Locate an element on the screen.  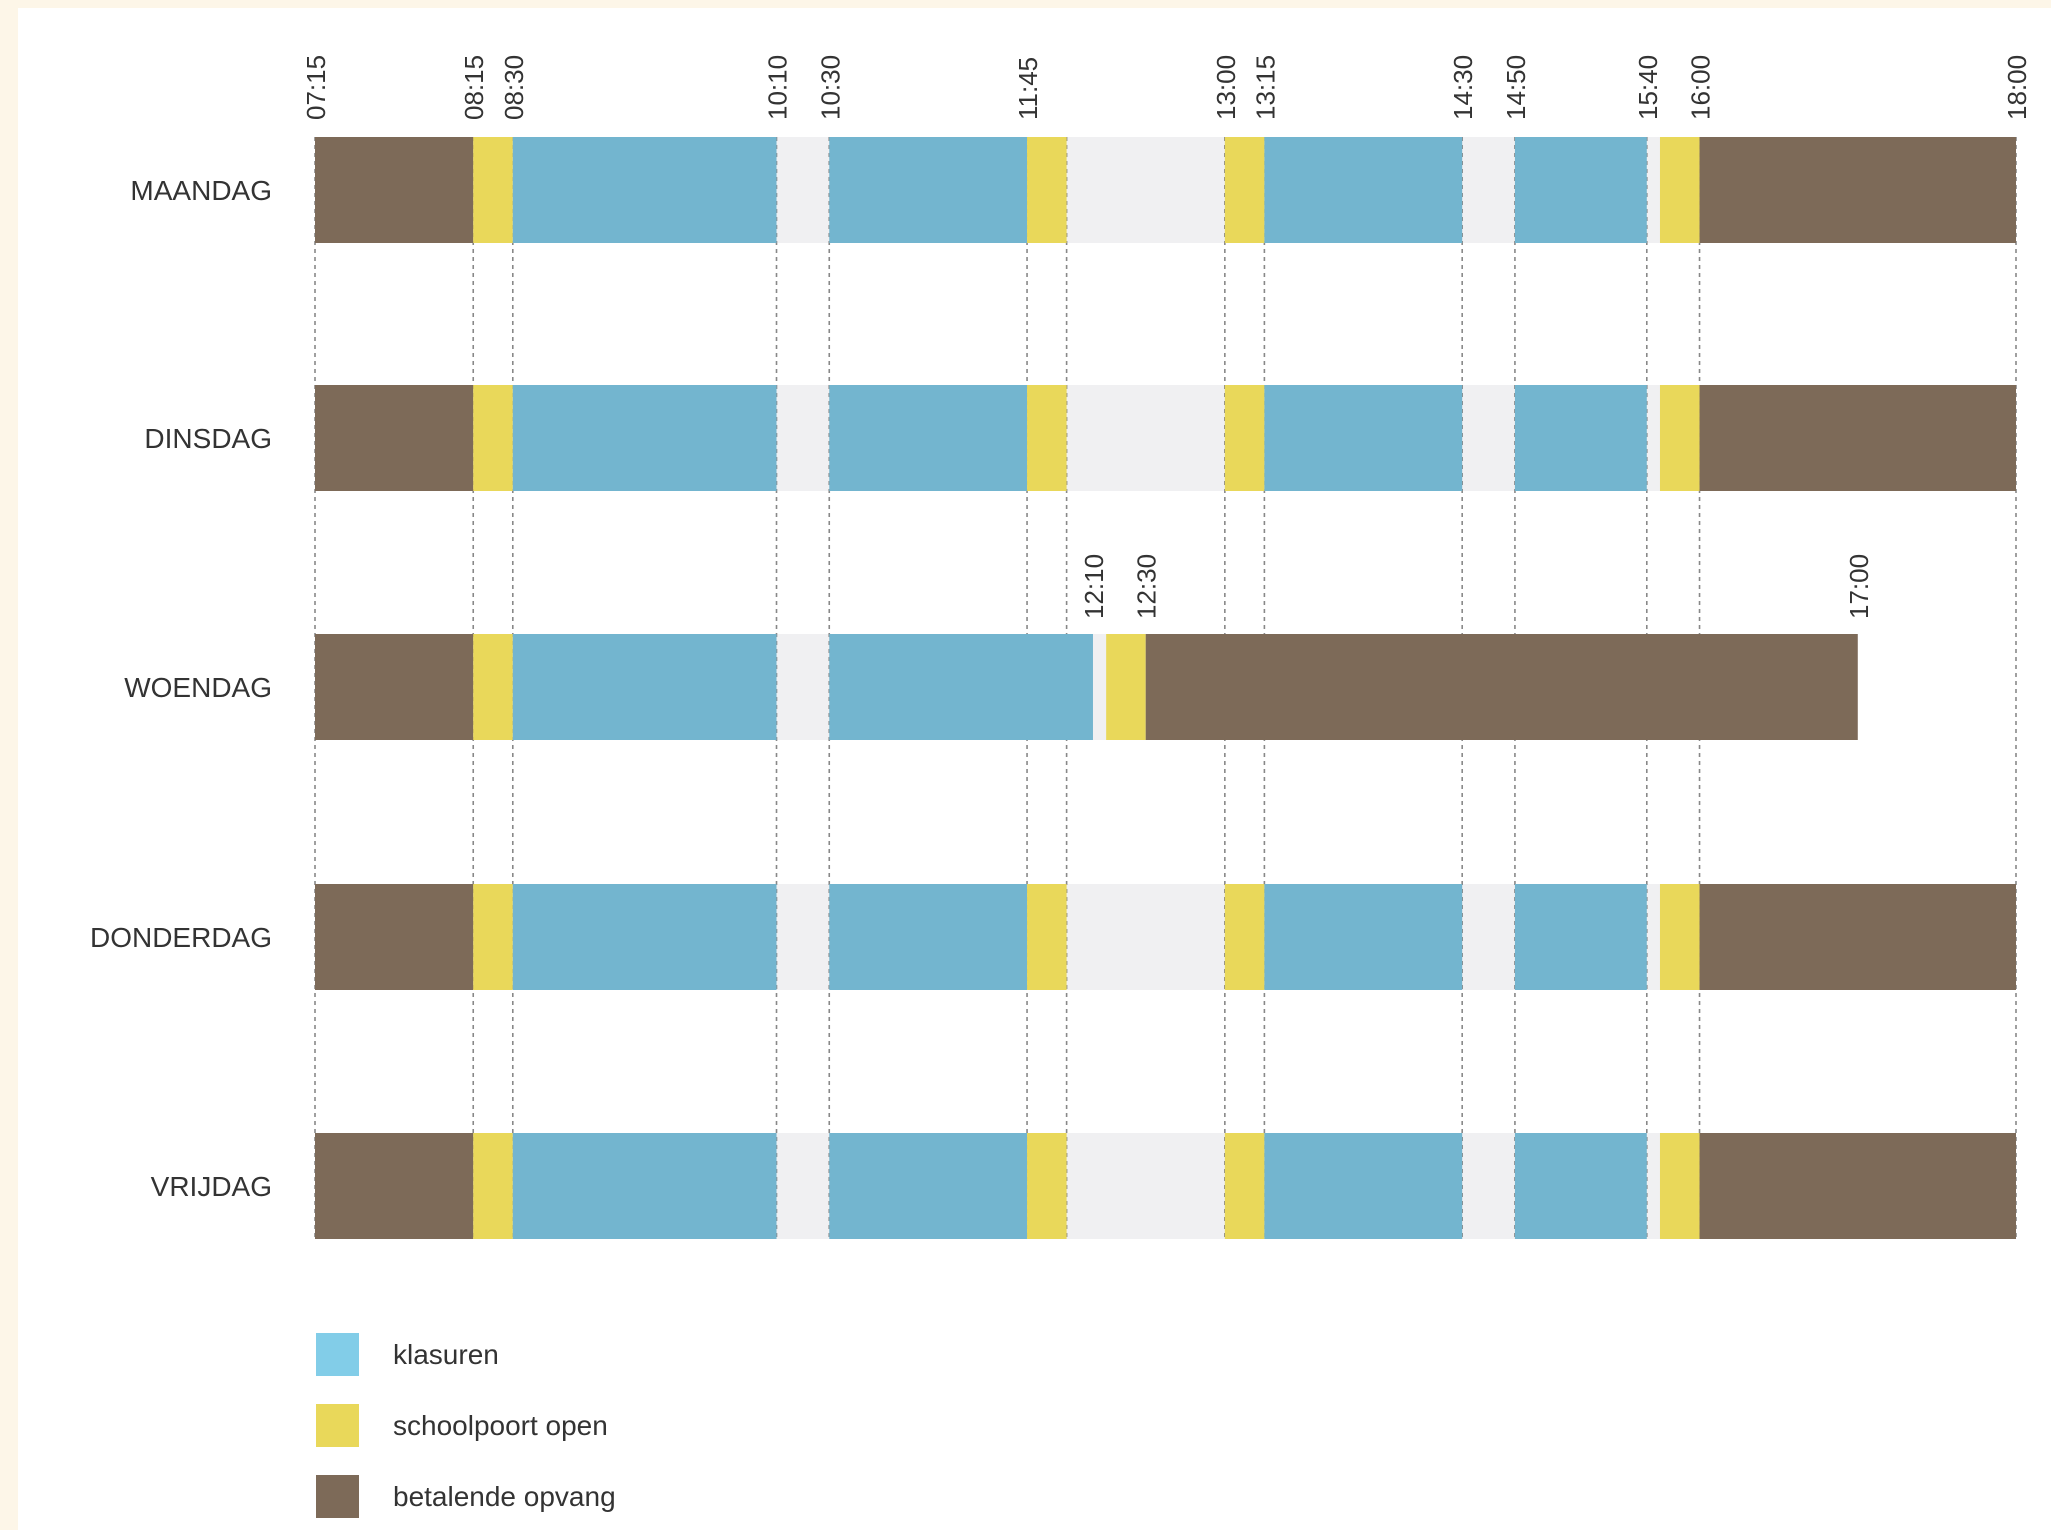
wednesday-time-labels: 12:10 12:30 17:00 is located at coordinates (1476, 586).